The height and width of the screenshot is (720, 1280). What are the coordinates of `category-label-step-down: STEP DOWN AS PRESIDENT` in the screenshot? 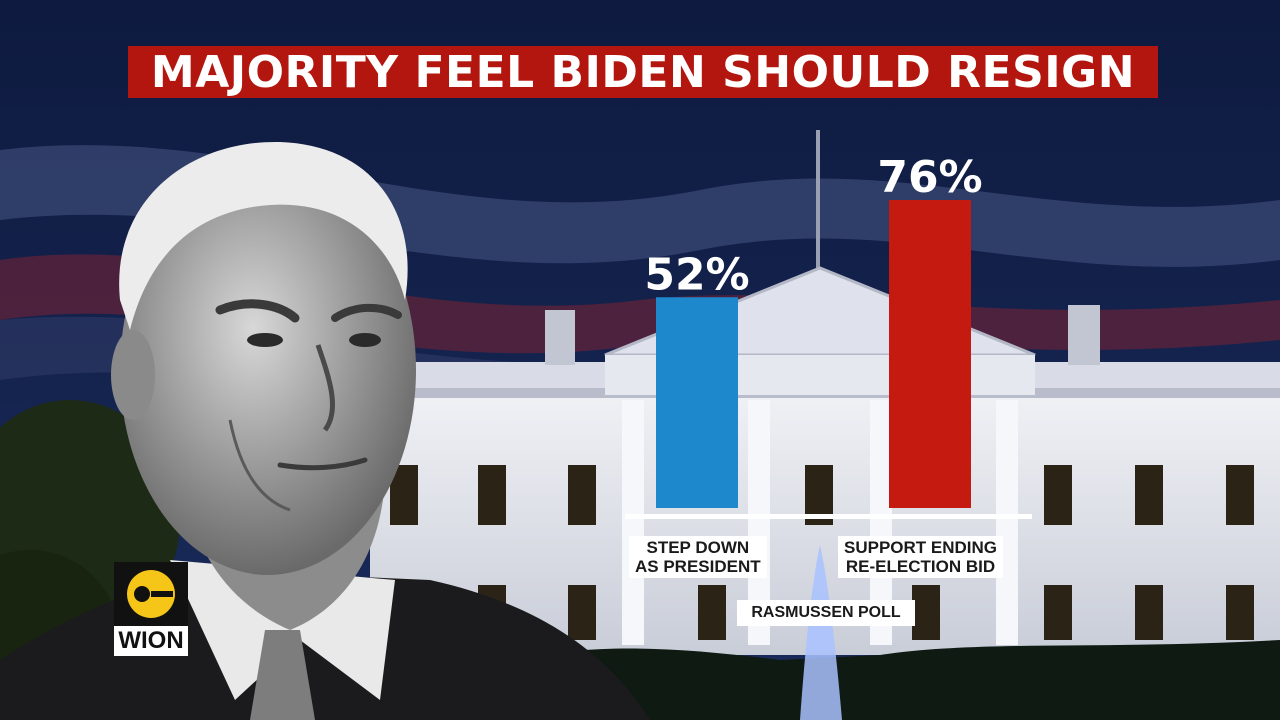 It's located at (698, 557).